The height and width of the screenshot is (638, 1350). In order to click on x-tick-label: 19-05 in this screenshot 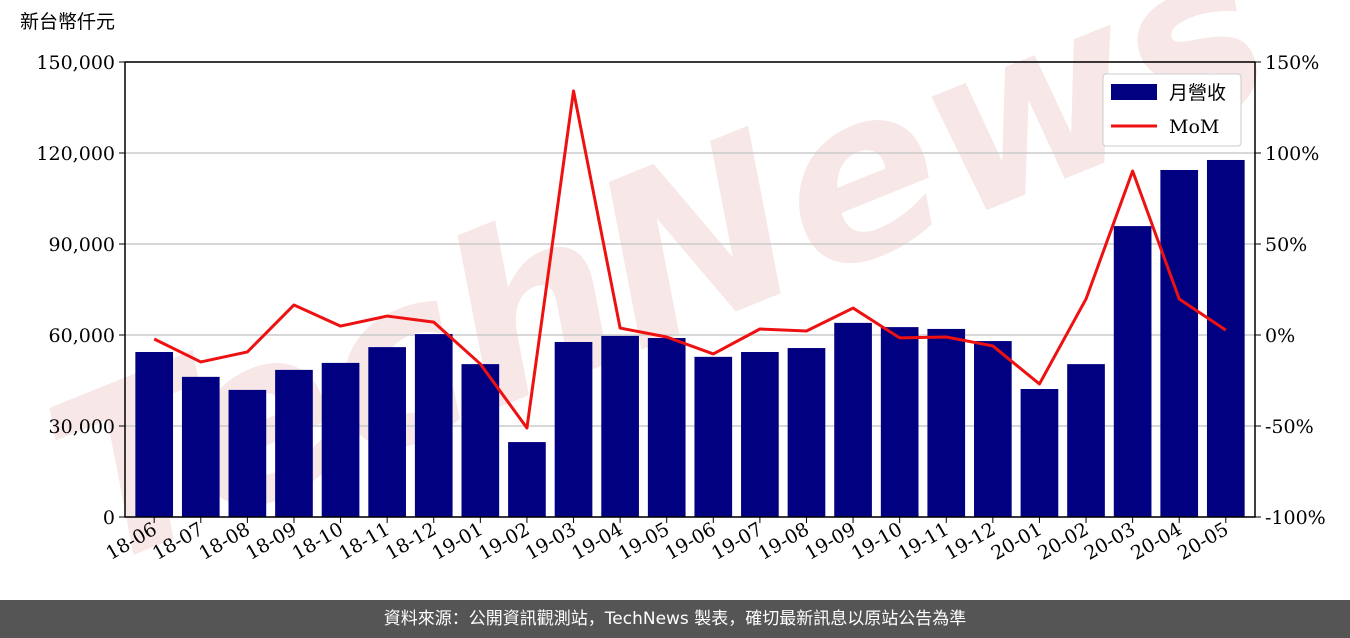, I will do `click(644, 541)`.